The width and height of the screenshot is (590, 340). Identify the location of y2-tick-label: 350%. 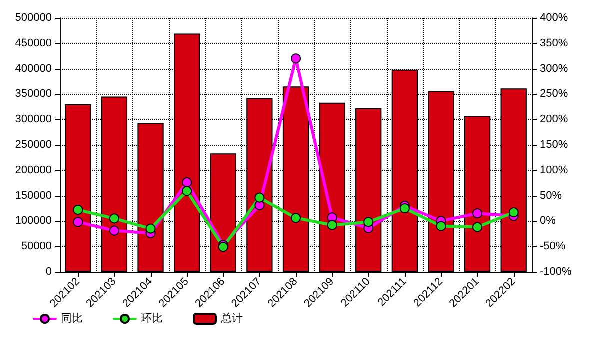
(554, 43).